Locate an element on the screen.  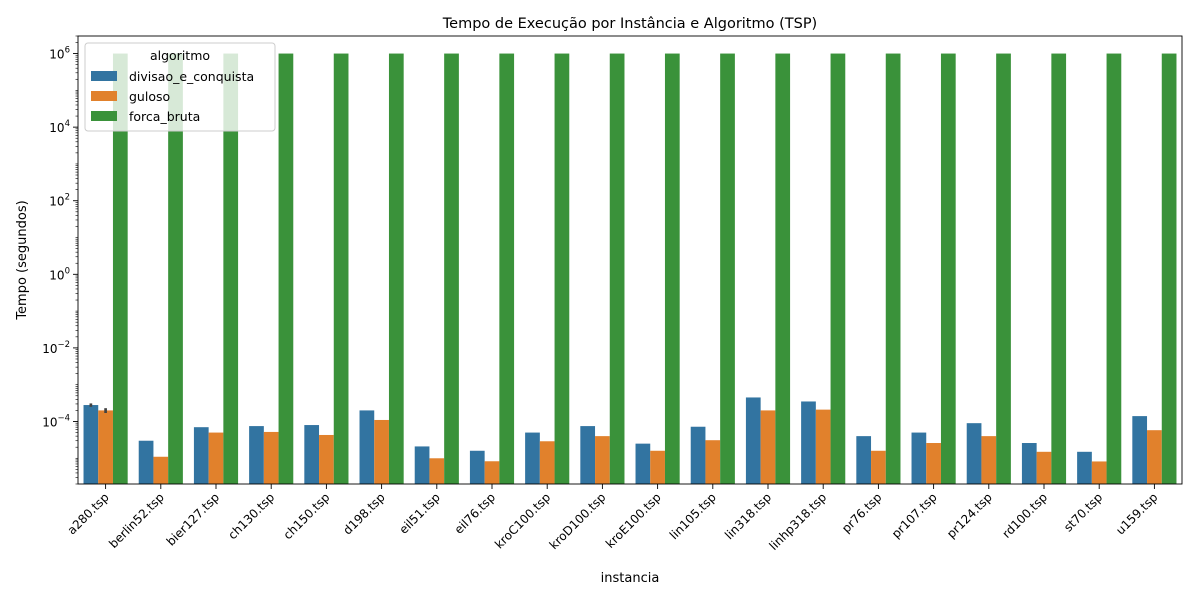
bar-divisao_e_conquista-berlin52.tsp is located at coordinates (146, 462).